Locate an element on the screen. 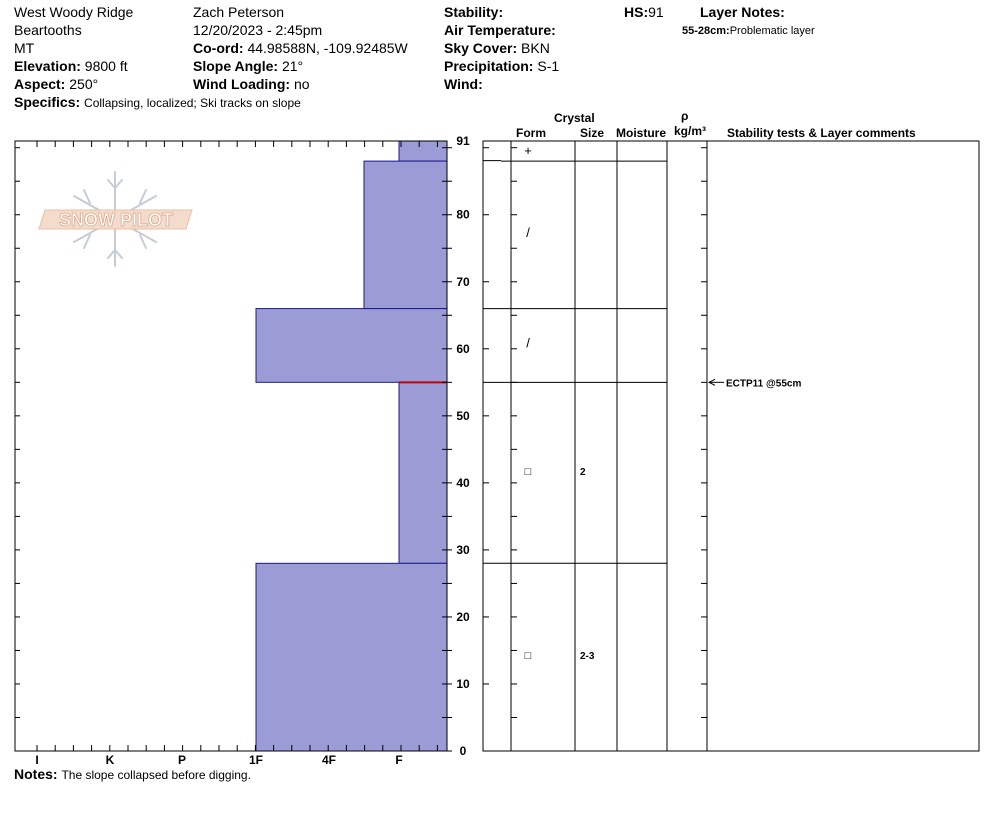 This screenshot has height=840, width=994. grain-form-3: □ is located at coordinates (528, 472).